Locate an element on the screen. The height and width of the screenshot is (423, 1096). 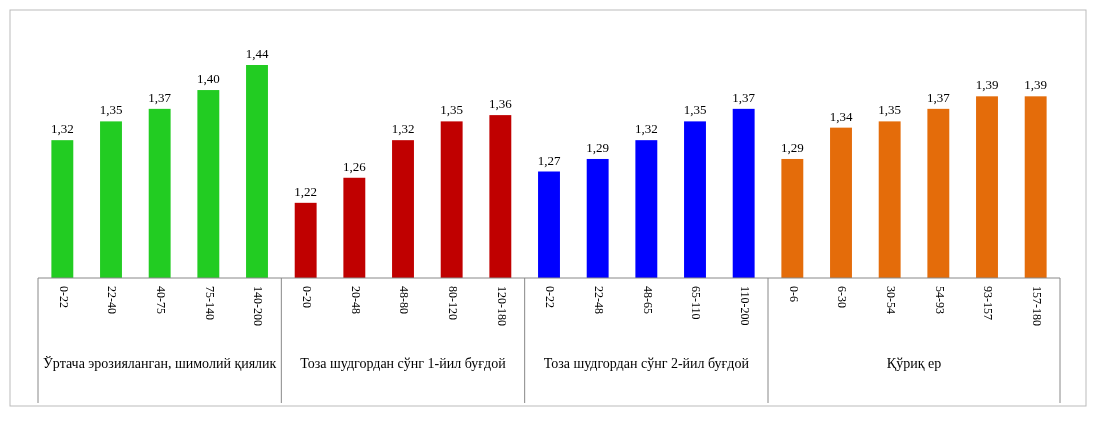
x-tick-label: 30-54 is located at coordinates (890, 300).